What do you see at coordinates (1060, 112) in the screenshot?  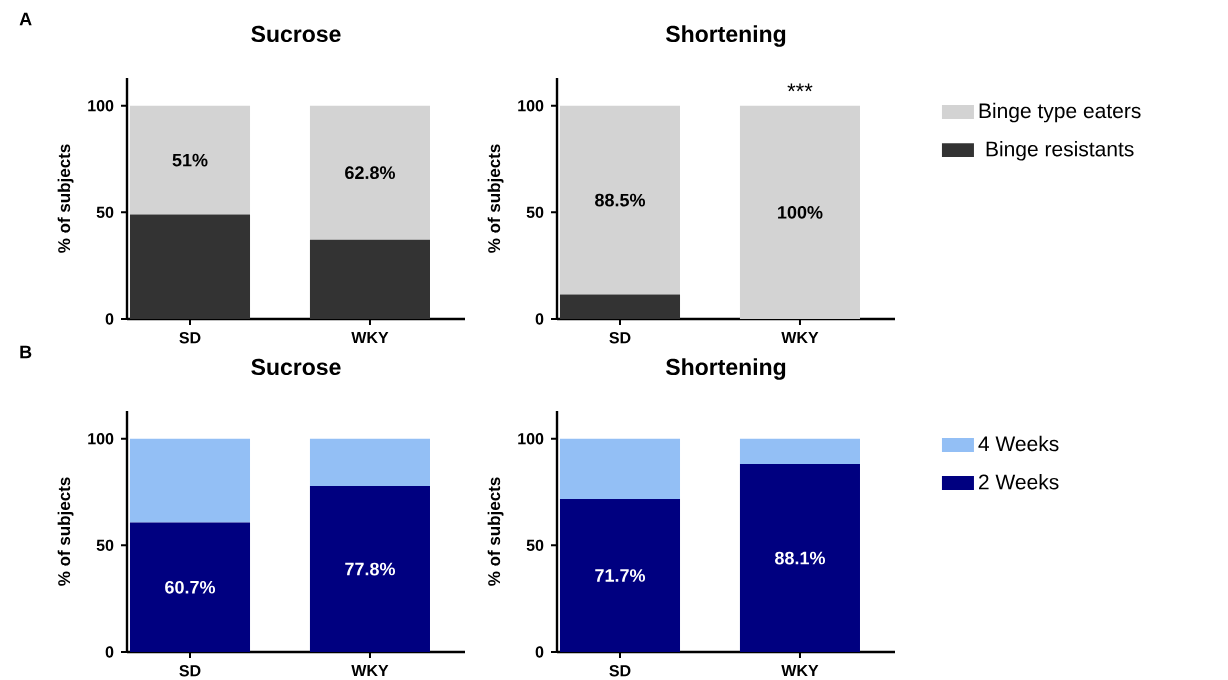 I see `legend-label: Binge type eaters` at bounding box center [1060, 112].